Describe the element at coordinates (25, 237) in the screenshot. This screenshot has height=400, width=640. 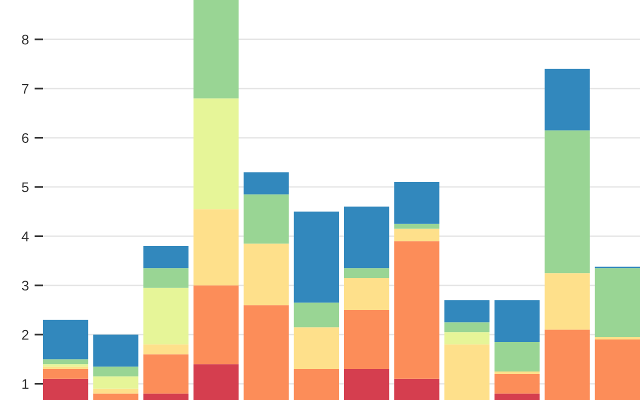
I see `y-tick-label: 4` at that location.